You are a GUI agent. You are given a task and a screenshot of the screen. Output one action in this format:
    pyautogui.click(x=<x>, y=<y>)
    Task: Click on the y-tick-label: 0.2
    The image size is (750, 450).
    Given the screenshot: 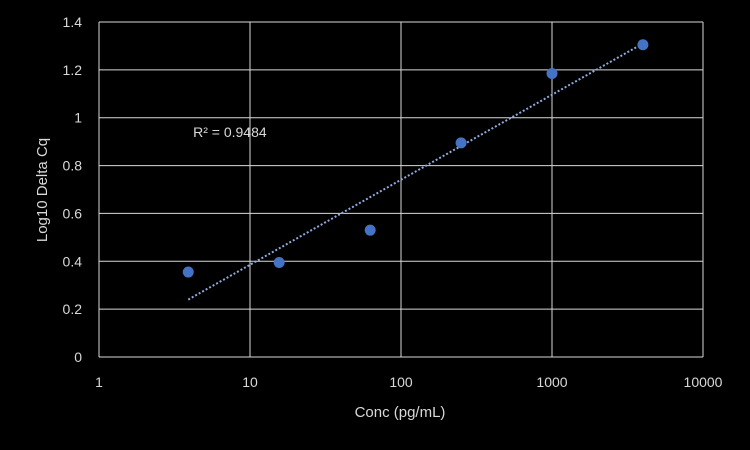 What is the action you would take?
    pyautogui.click(x=73, y=309)
    